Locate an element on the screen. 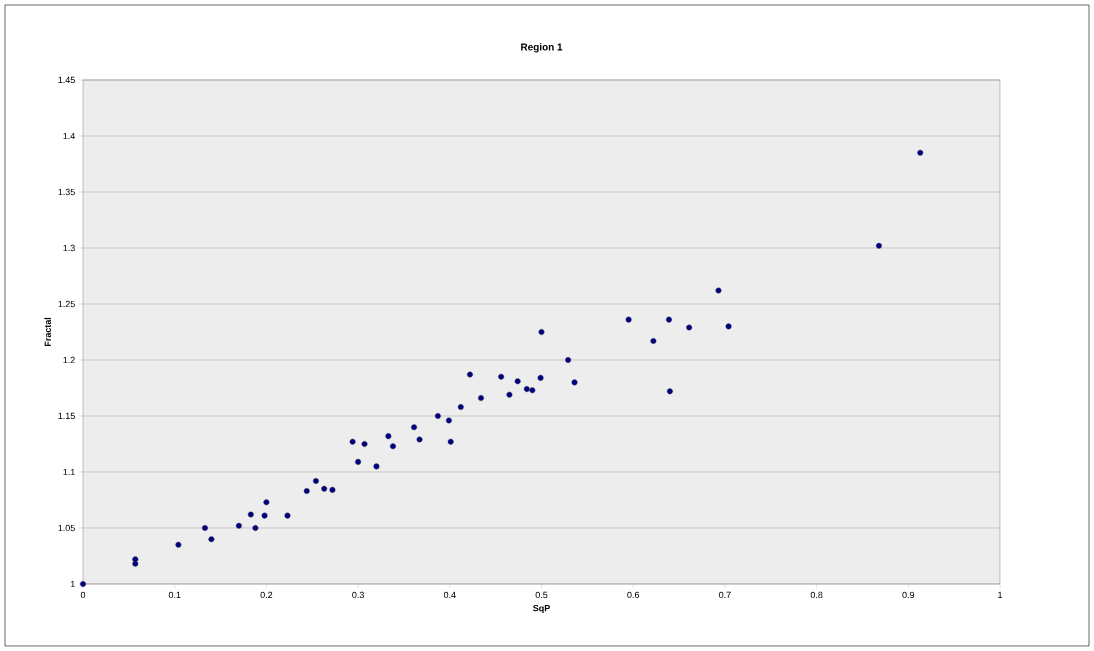 Image resolution: width=1094 pixels, height=651 pixels. x-tick-label: 0.5 is located at coordinates (541, 595).